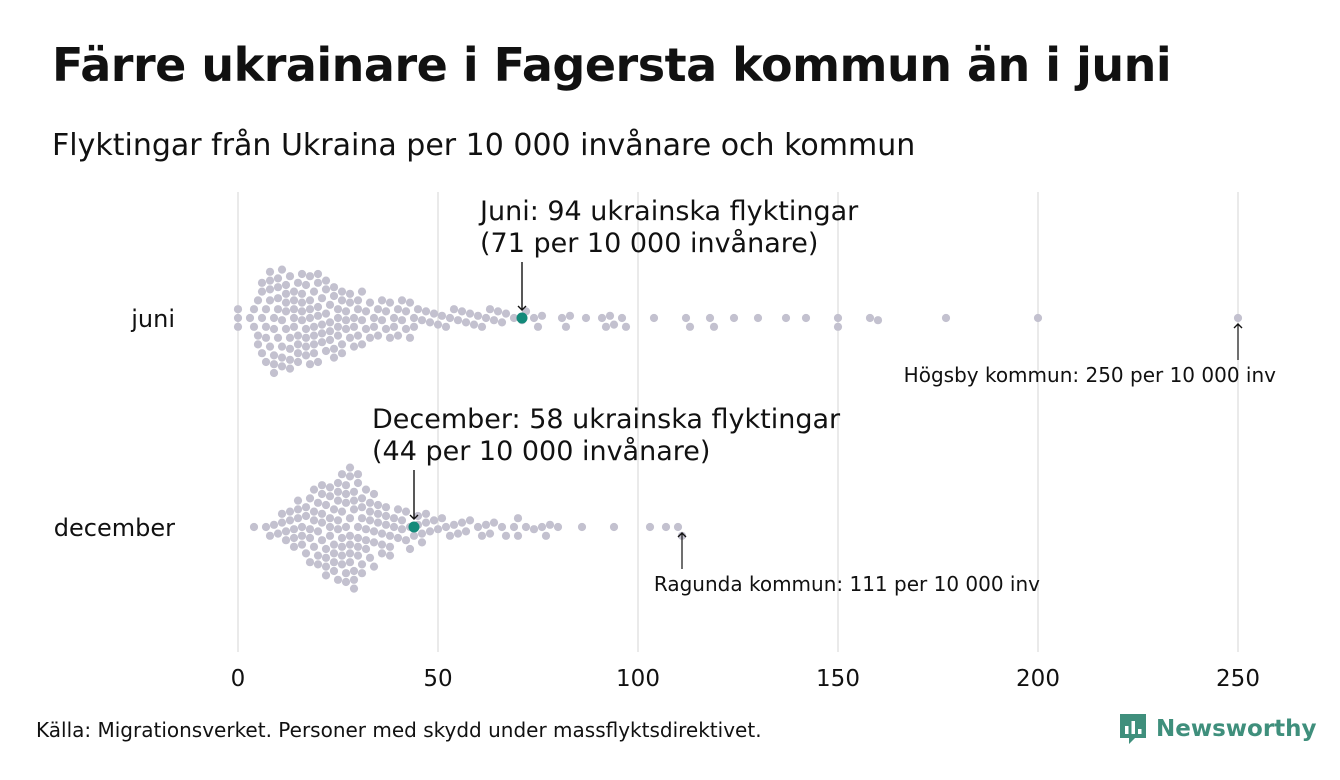 The height and width of the screenshot is (780, 1340). I want to click on brand-name: Newsworthy, so click(1236, 729).